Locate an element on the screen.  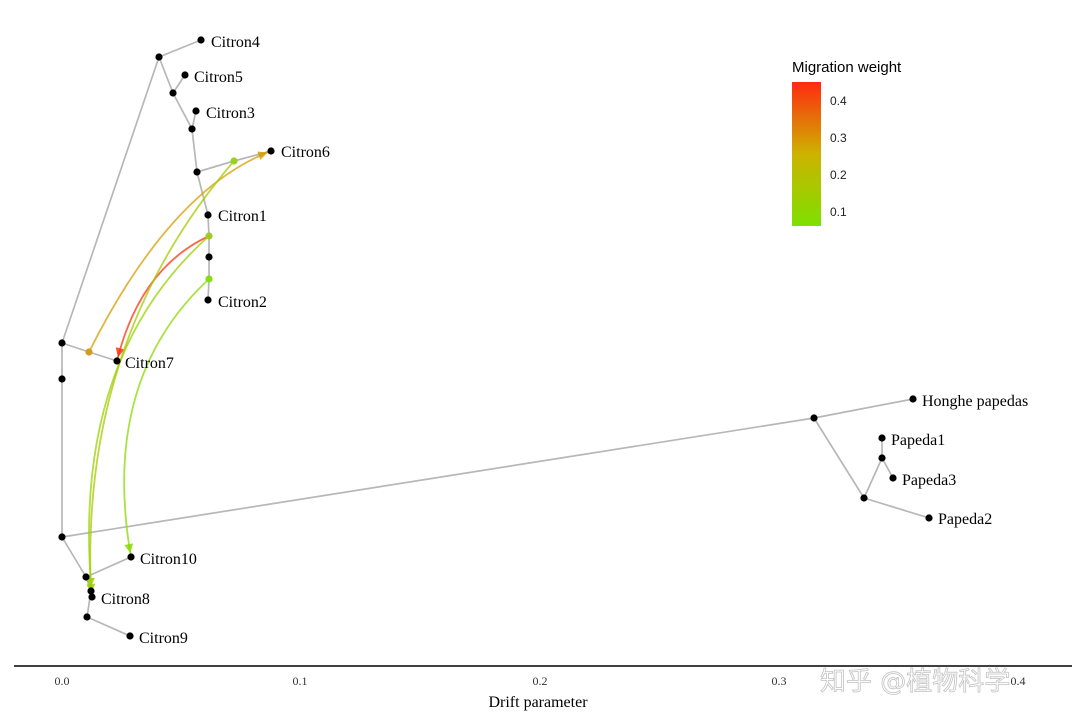
node-rB is located at coordinates (62, 343).